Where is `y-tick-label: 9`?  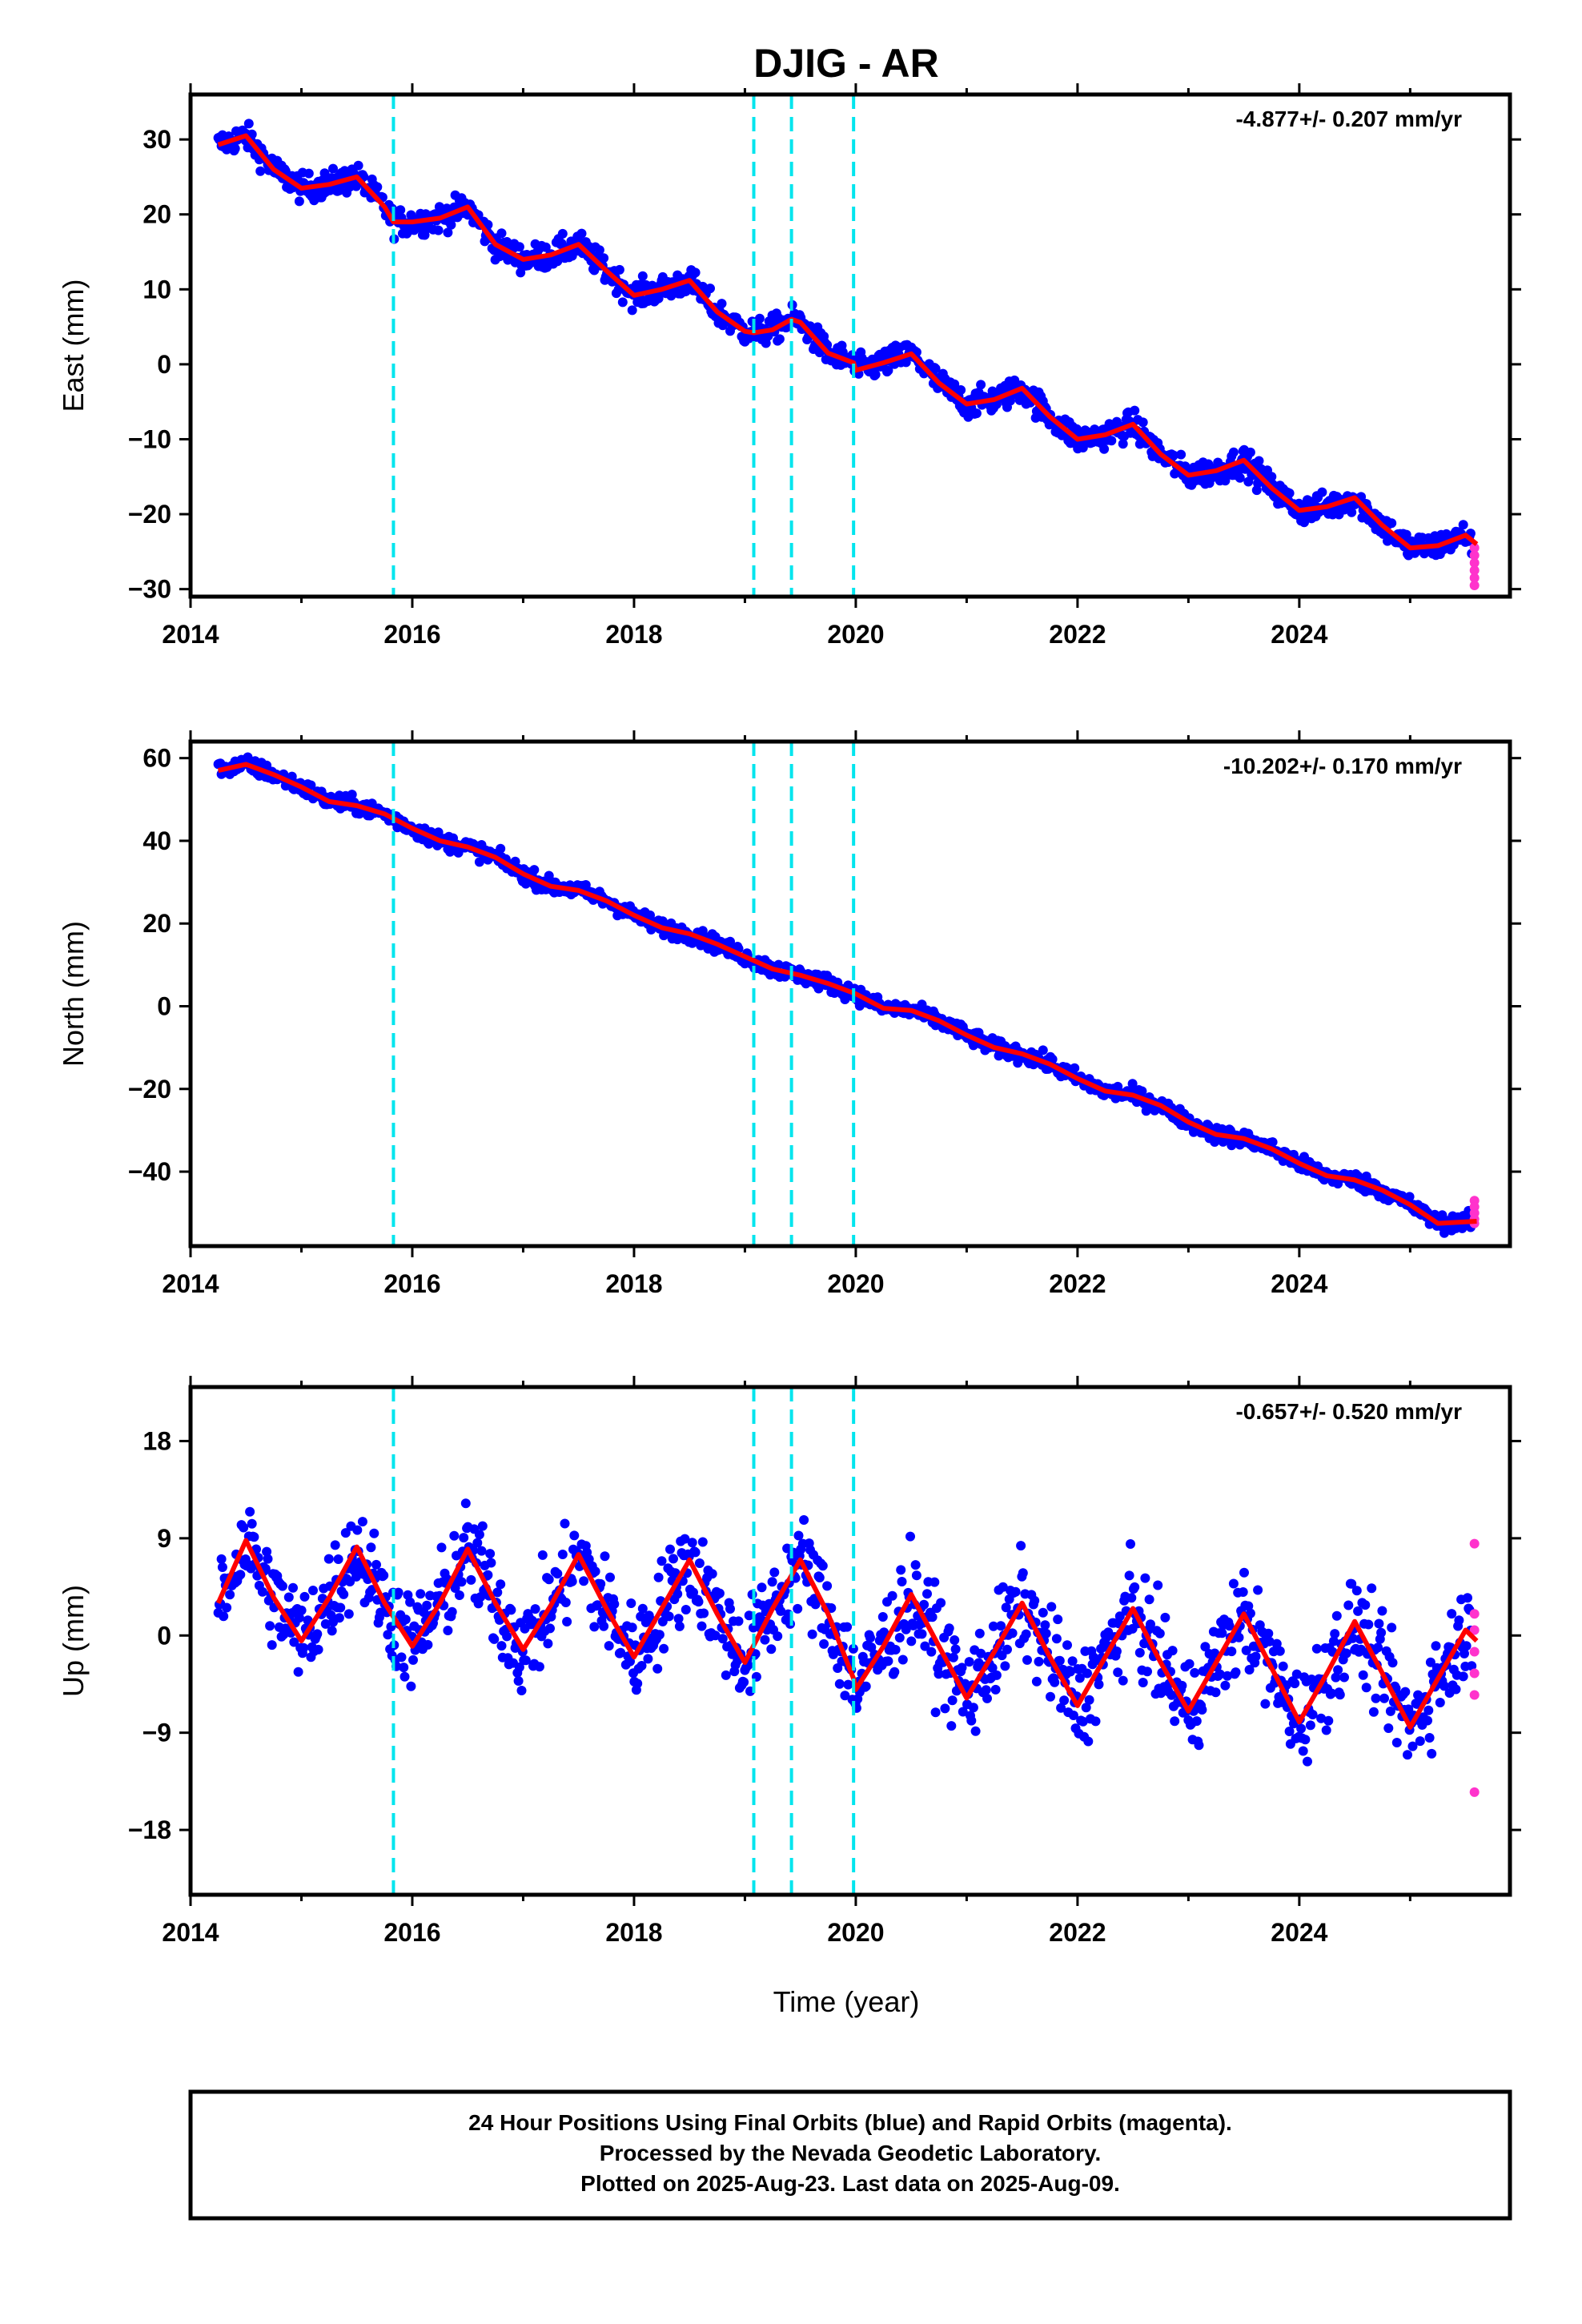 y-tick-label: 9 is located at coordinates (164, 1538).